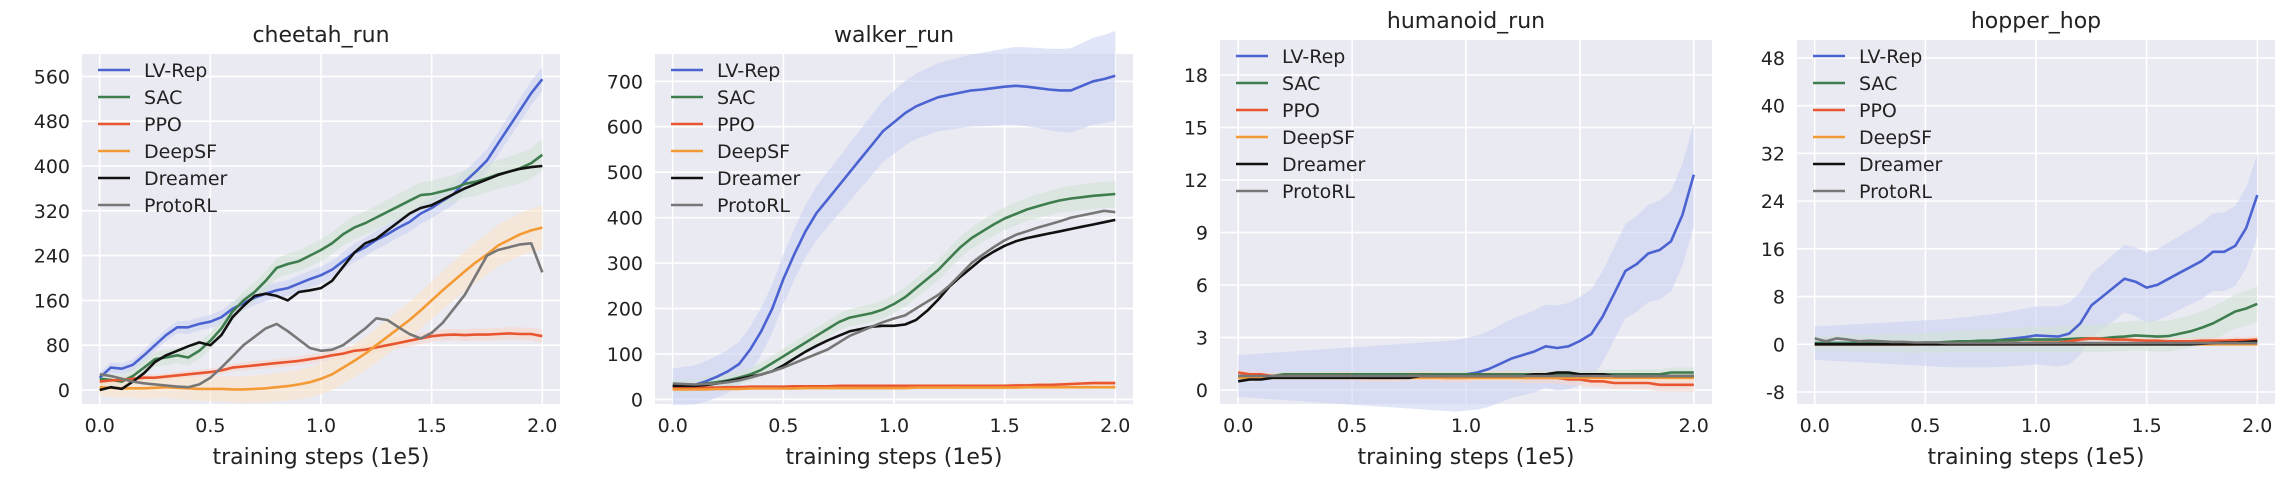 The width and height of the screenshot is (2294, 482). What do you see at coordinates (52, 212) in the screenshot?
I see `y-tick-label: 320` at bounding box center [52, 212].